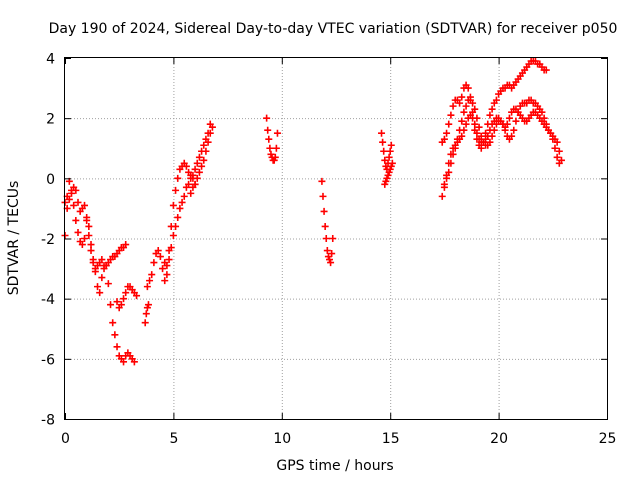 The image size is (640, 480). I want to click on x-axis-label: GPS time / hours, so click(334, 466).